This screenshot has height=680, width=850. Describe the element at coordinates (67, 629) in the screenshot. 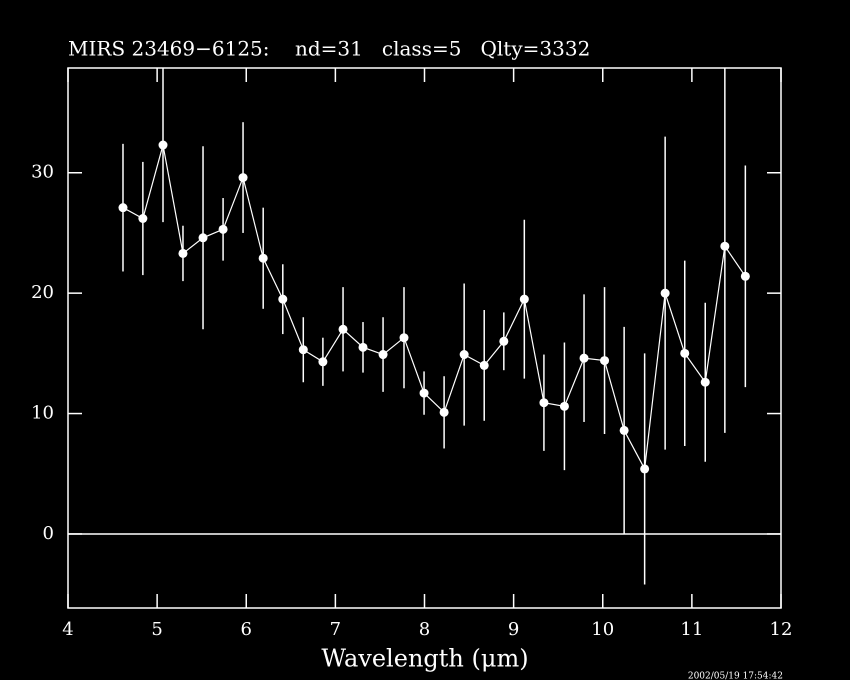

I see `x-tick-label: 4` at that location.